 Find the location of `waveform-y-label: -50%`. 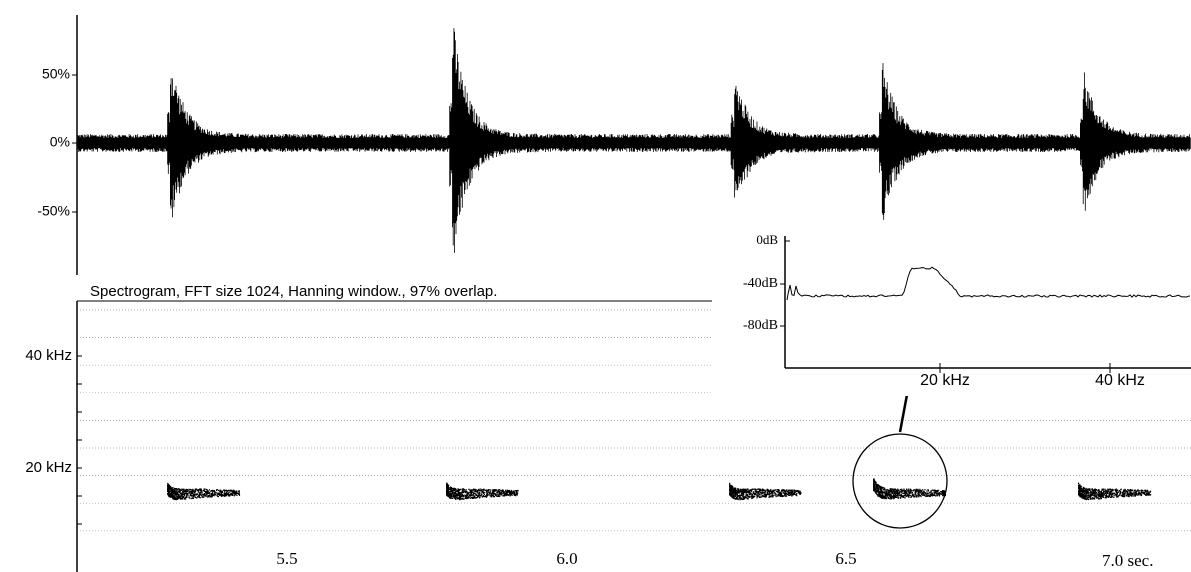

waveform-y-label: -50% is located at coordinates (53, 211).